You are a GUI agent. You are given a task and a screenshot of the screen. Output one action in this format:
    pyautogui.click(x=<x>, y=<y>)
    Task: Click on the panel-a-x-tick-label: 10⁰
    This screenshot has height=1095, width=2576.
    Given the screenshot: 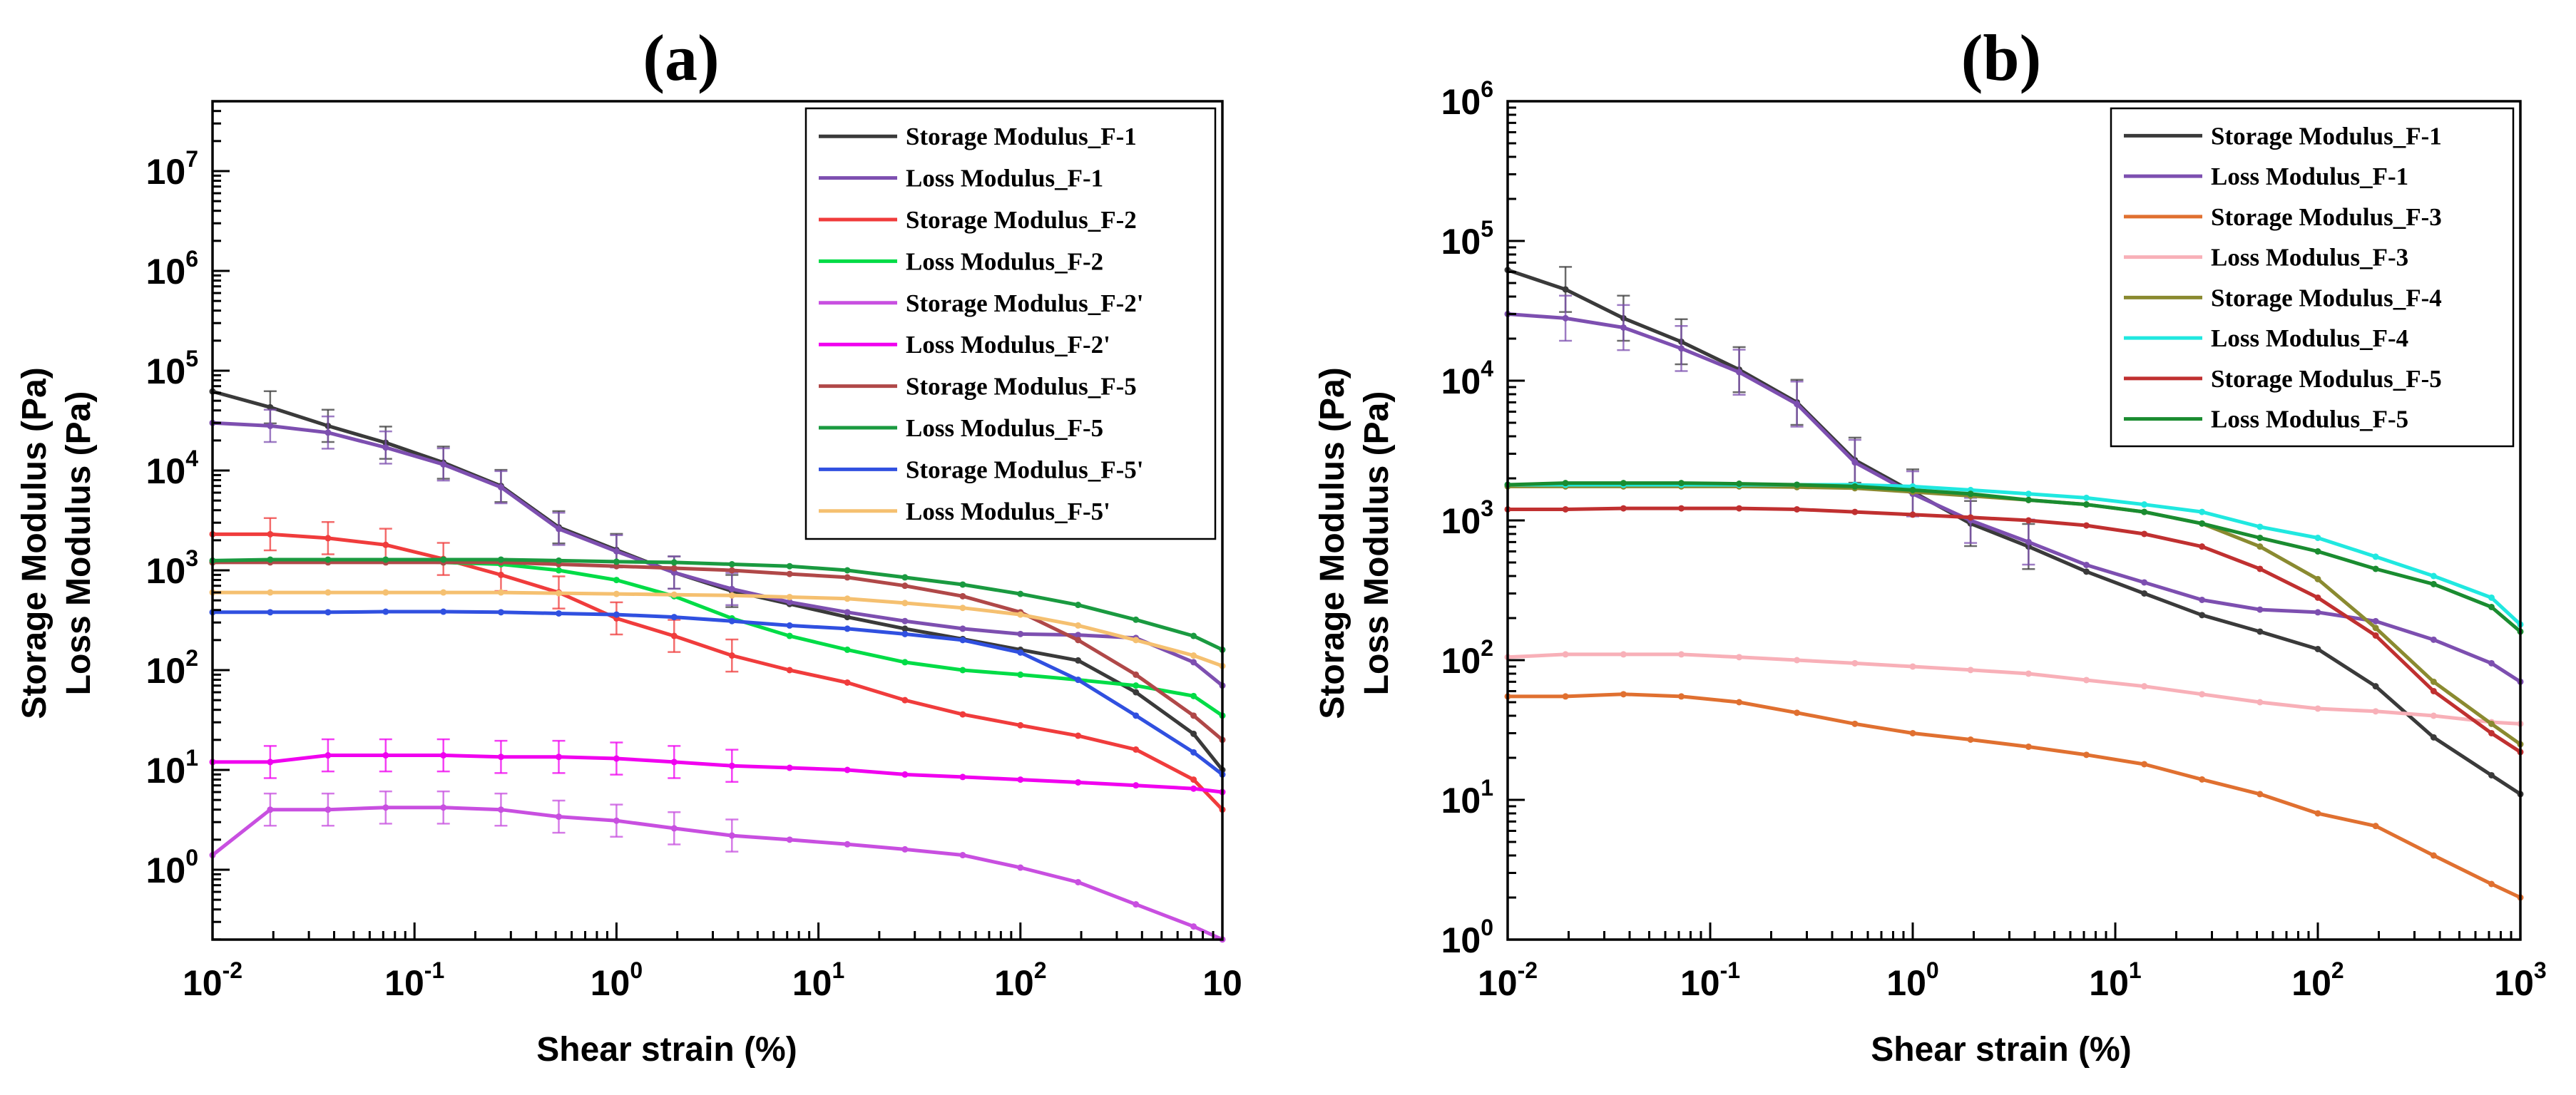 What is the action you would take?
    pyautogui.click(x=617, y=980)
    